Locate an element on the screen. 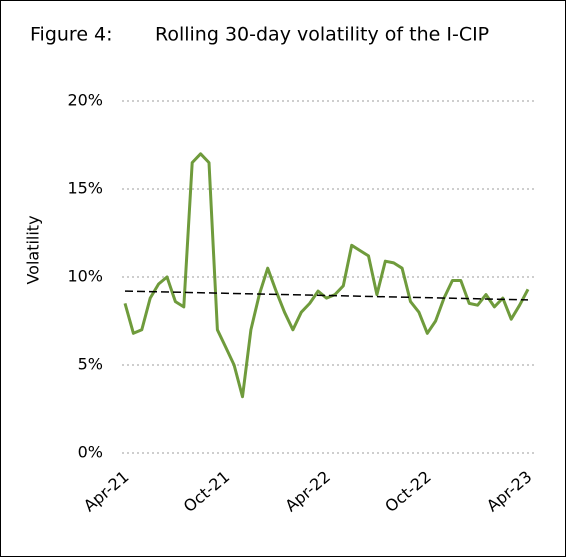 Image resolution: width=566 pixels, height=557 pixels. y-tick-label: 0% is located at coordinates (90, 452).